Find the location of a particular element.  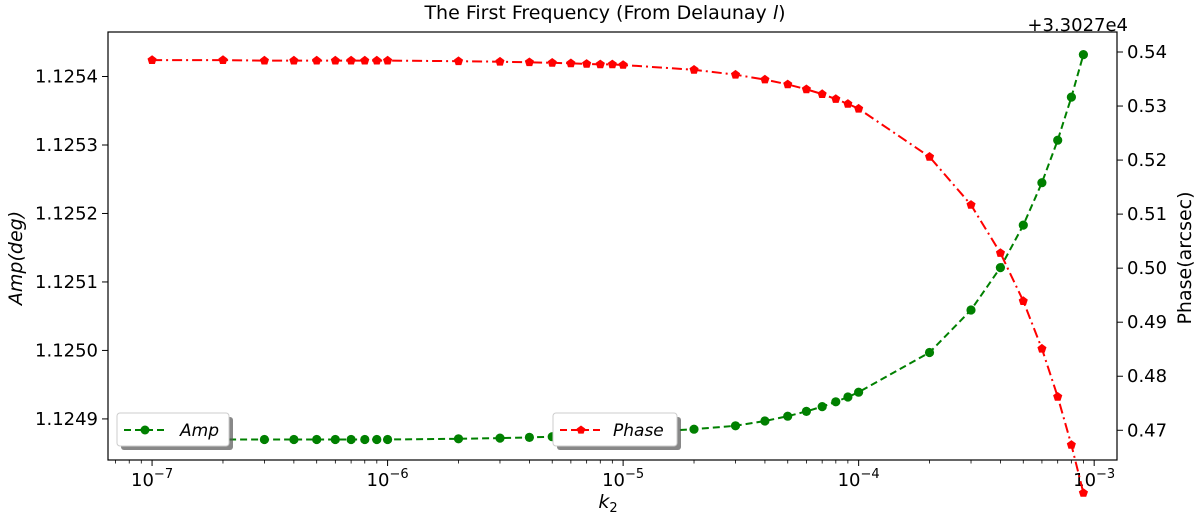

x-tick-label: 10⁻⁶ is located at coordinates (388, 479).